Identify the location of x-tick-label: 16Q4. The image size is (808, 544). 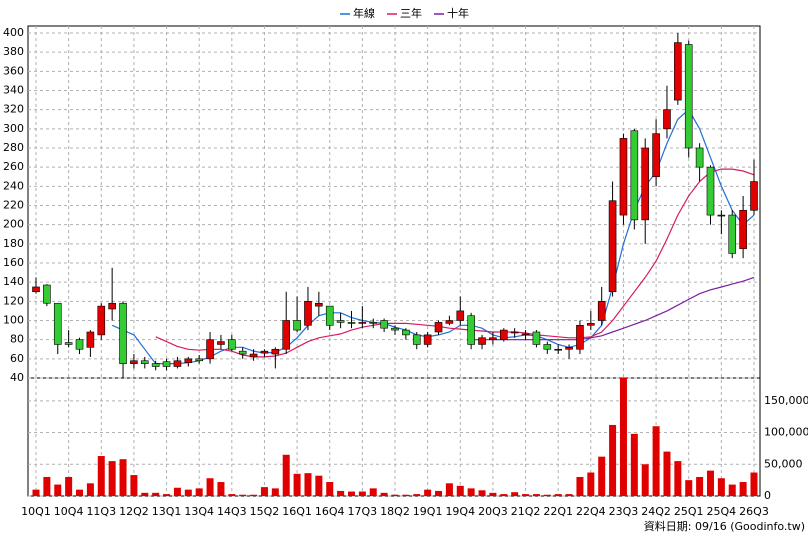
(330, 511).